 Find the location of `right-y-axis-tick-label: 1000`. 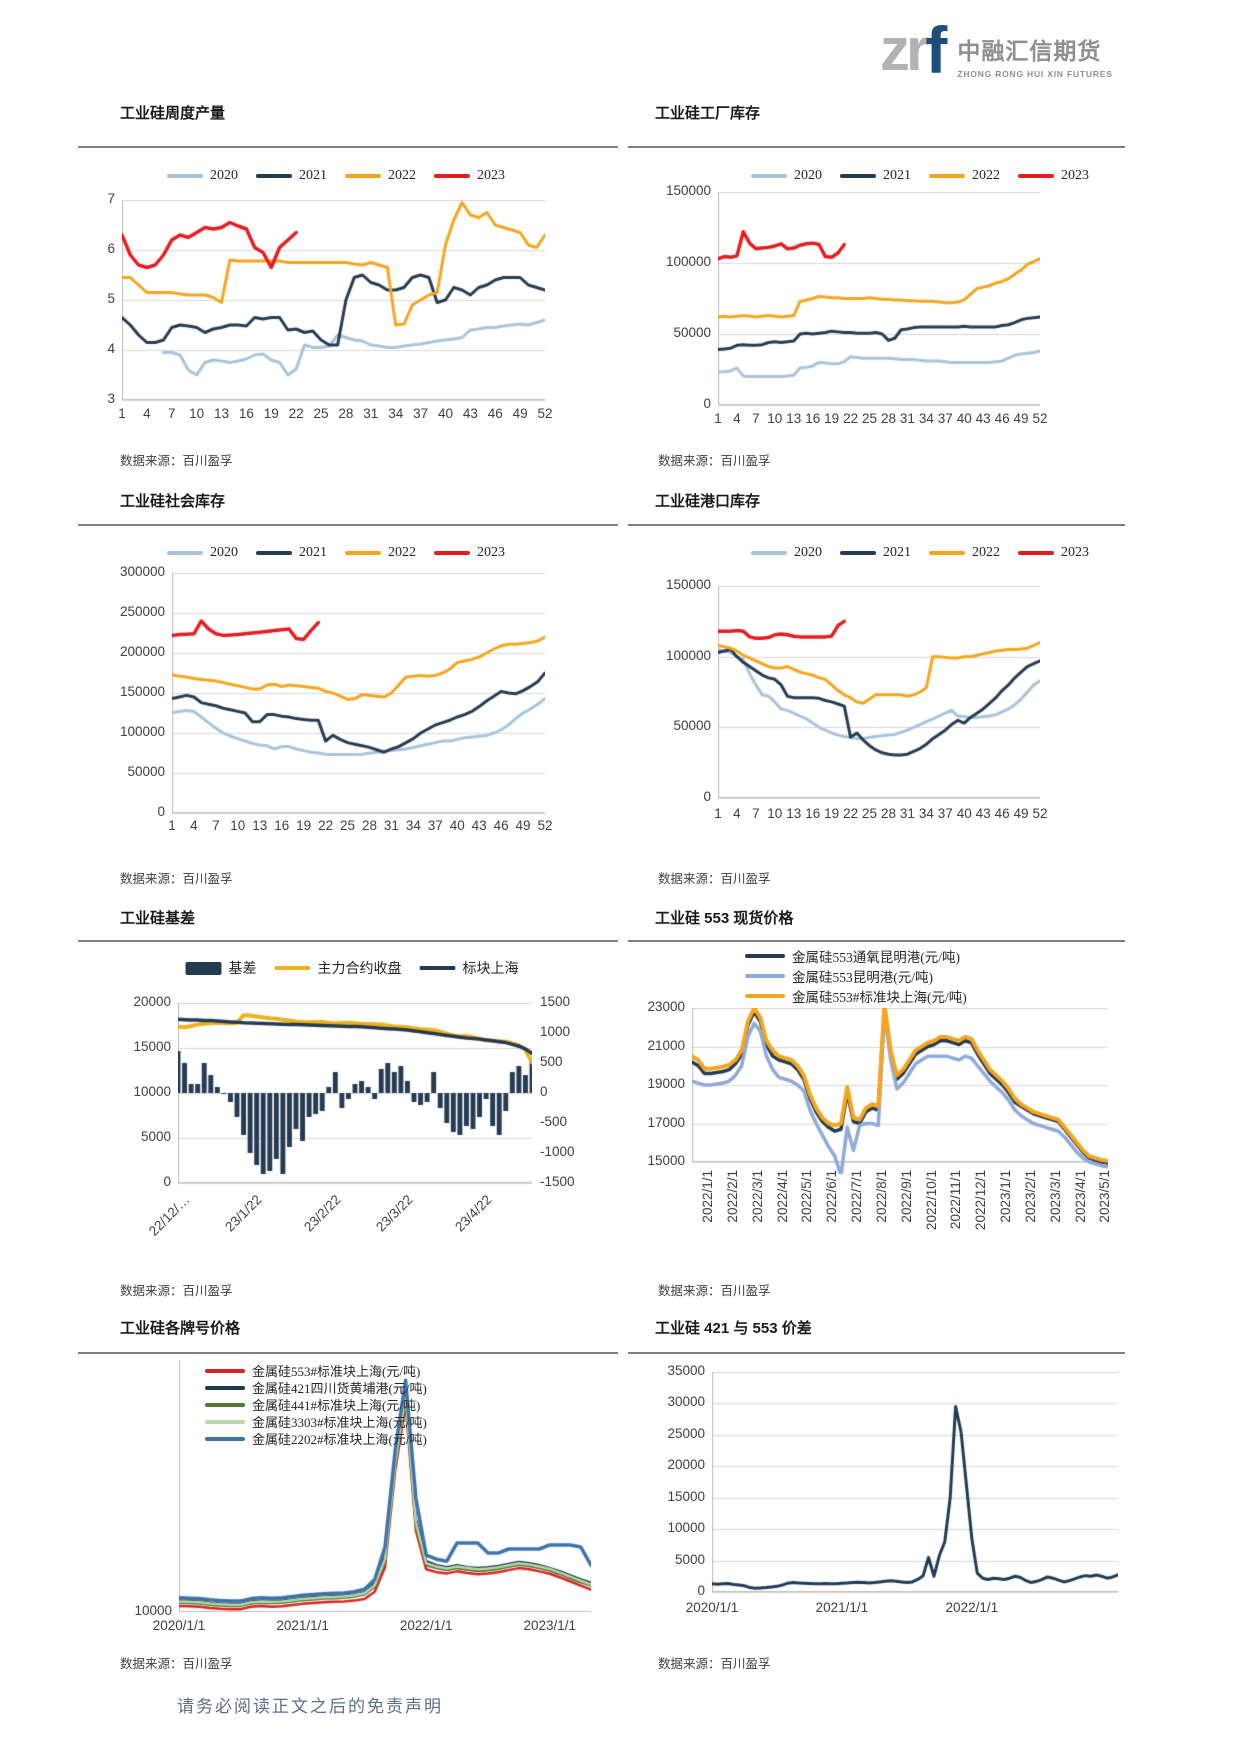

right-y-axis-tick-label: 1000 is located at coordinates (555, 1031).